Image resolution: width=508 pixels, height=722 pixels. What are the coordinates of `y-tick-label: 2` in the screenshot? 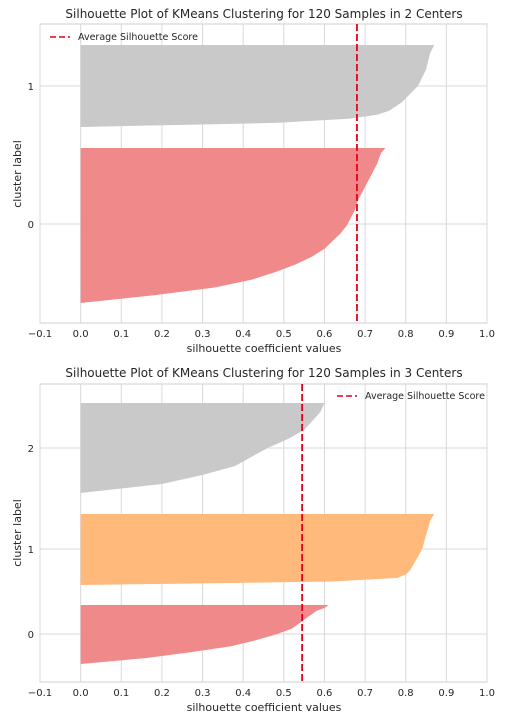 It's located at (31, 449).